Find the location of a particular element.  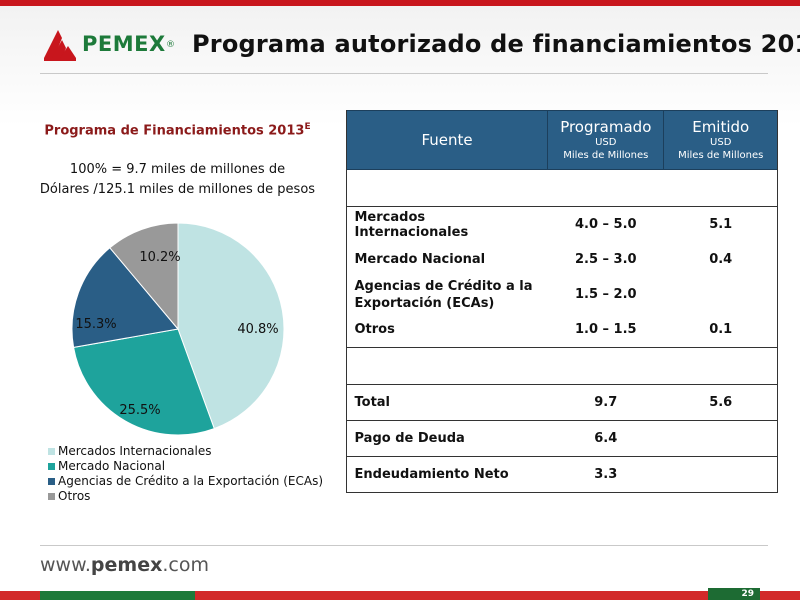

cell-fuente: Mercado Nacional is located at coordinates (420, 259).